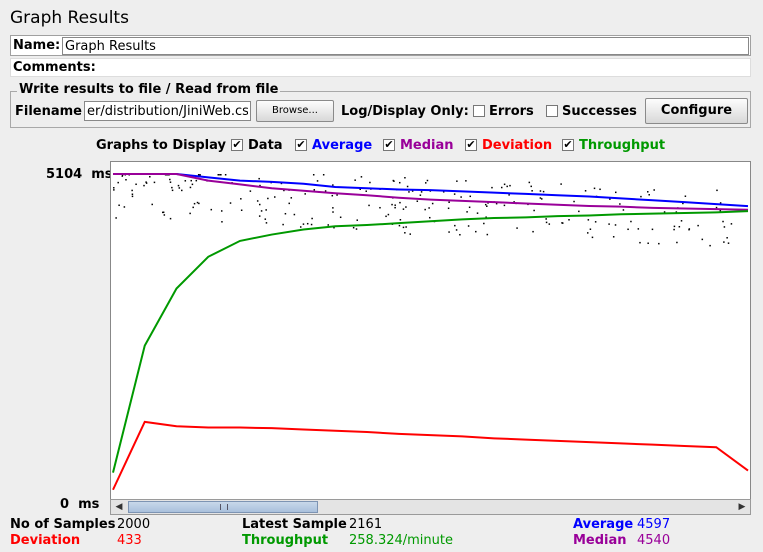 Image resolution: width=763 pixels, height=552 pixels. What do you see at coordinates (479, 111) in the screenshot?
I see `errors-checkbox` at bounding box center [479, 111].